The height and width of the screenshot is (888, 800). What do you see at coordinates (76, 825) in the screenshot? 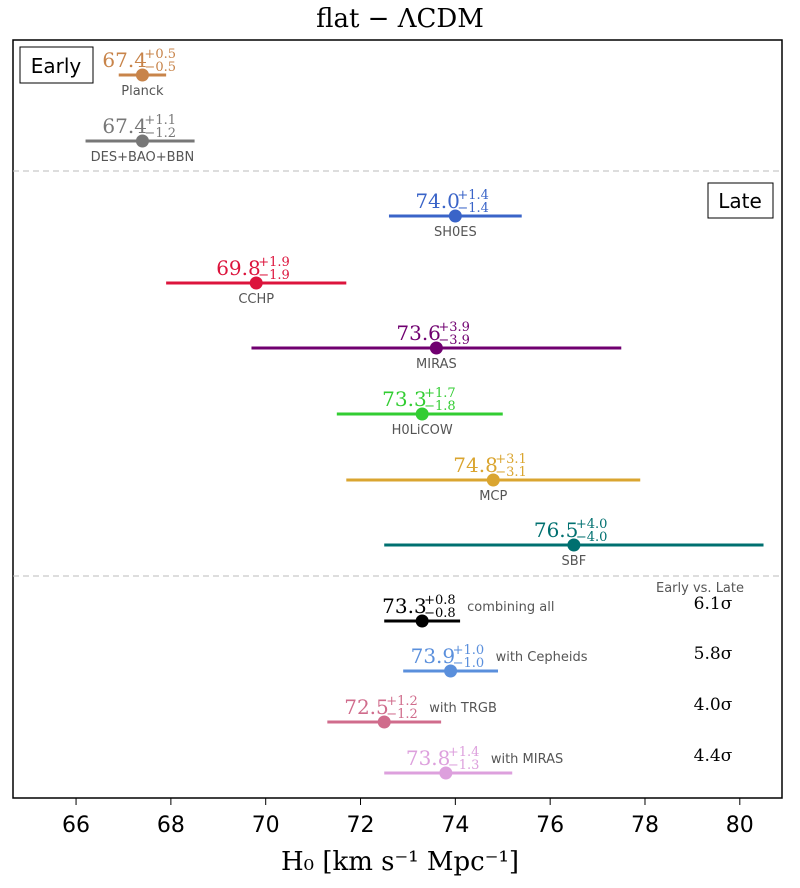
I see `x-tick-label: 66` at bounding box center [76, 825].